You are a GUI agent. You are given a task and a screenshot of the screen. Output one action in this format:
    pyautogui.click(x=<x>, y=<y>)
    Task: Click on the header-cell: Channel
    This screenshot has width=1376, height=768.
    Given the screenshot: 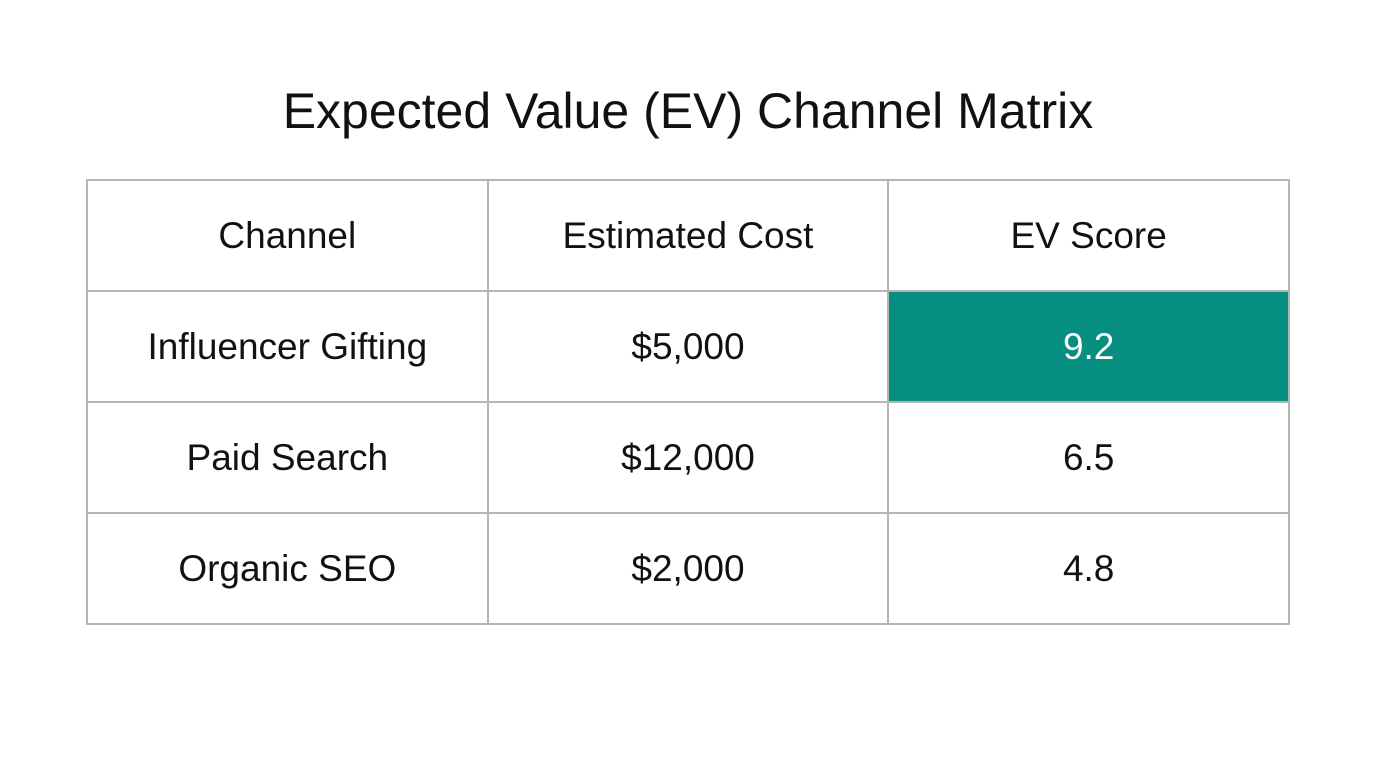 What is the action you would take?
    pyautogui.click(x=287, y=235)
    